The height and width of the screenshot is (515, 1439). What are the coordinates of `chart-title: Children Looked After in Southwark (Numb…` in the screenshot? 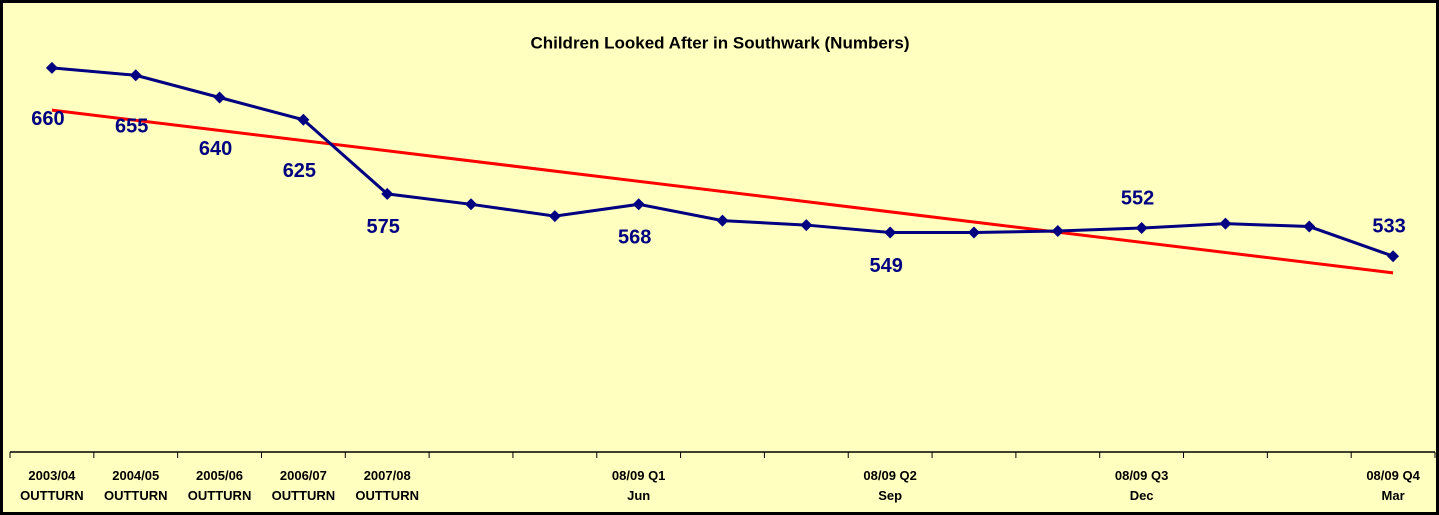 It's located at (719, 42).